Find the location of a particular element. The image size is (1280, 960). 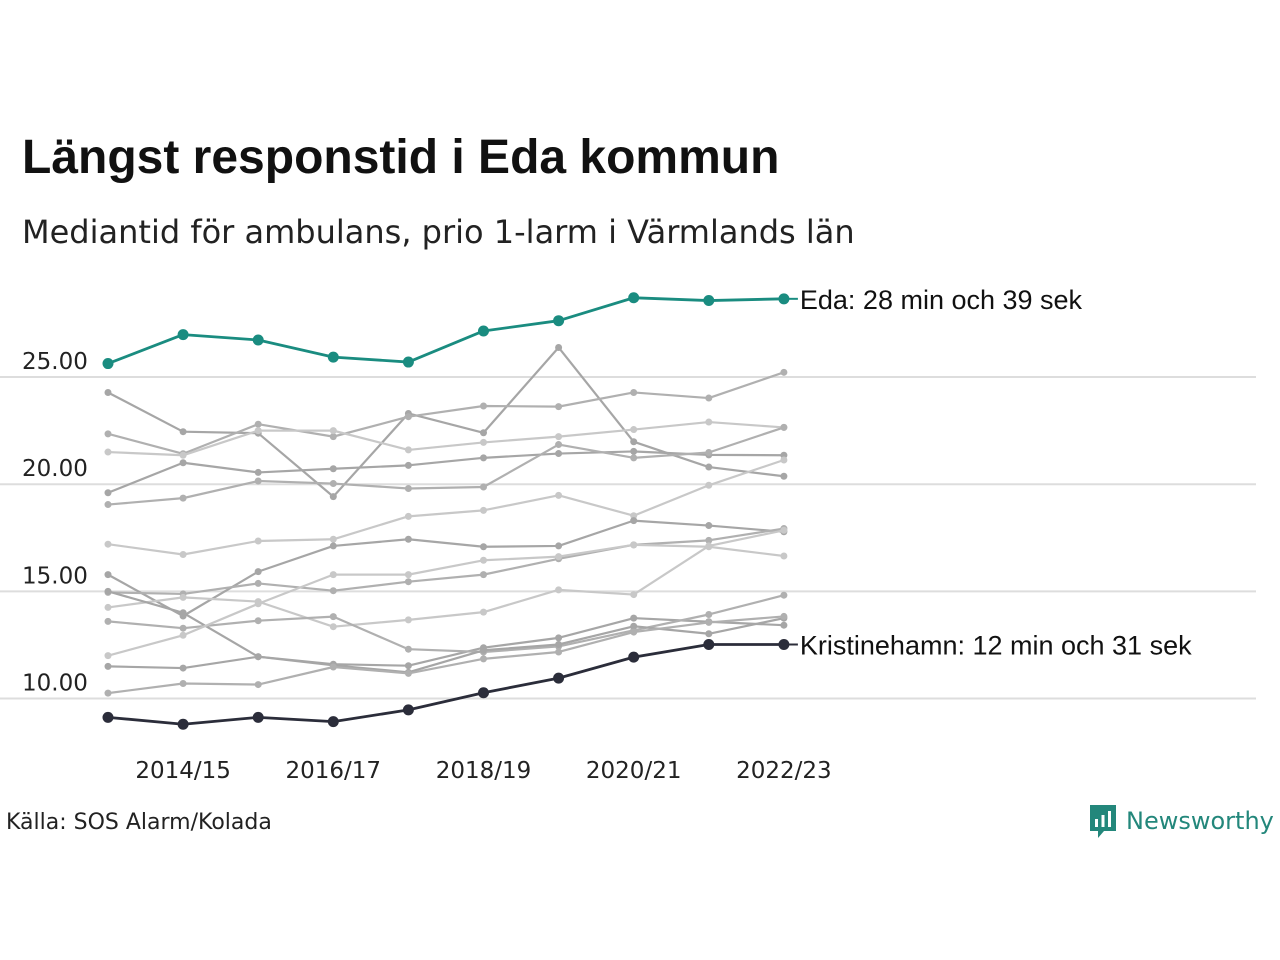

y-axis-ticks: 10.00 15.00 20.00 25.00 is located at coordinates (55, 522).